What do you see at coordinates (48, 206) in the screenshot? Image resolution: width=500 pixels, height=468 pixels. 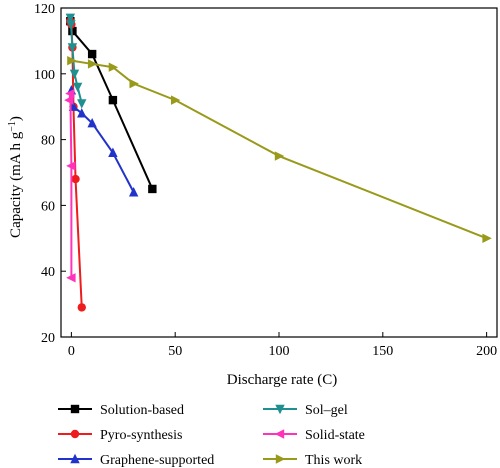 I see `y-tick-label: 60` at bounding box center [48, 206].